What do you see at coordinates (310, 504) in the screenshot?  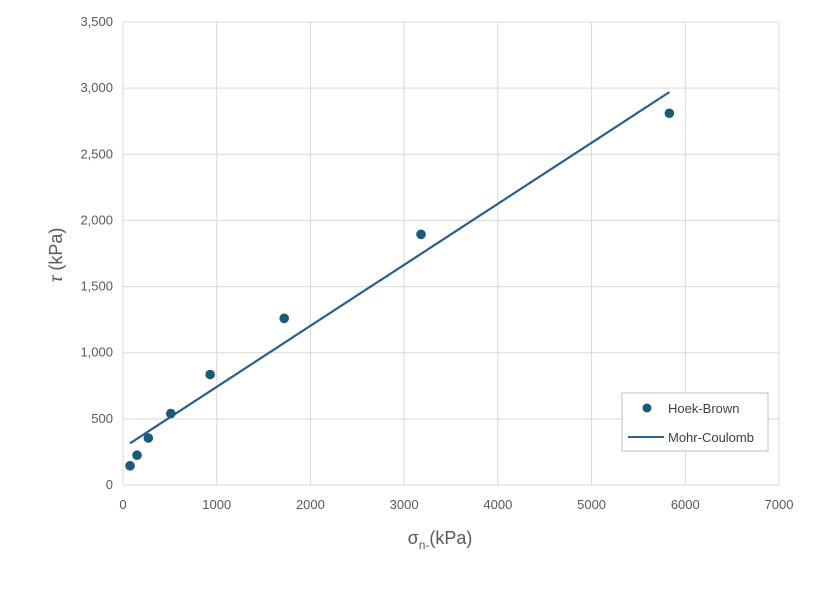 I see `x-tick-label: 2000` at bounding box center [310, 504].